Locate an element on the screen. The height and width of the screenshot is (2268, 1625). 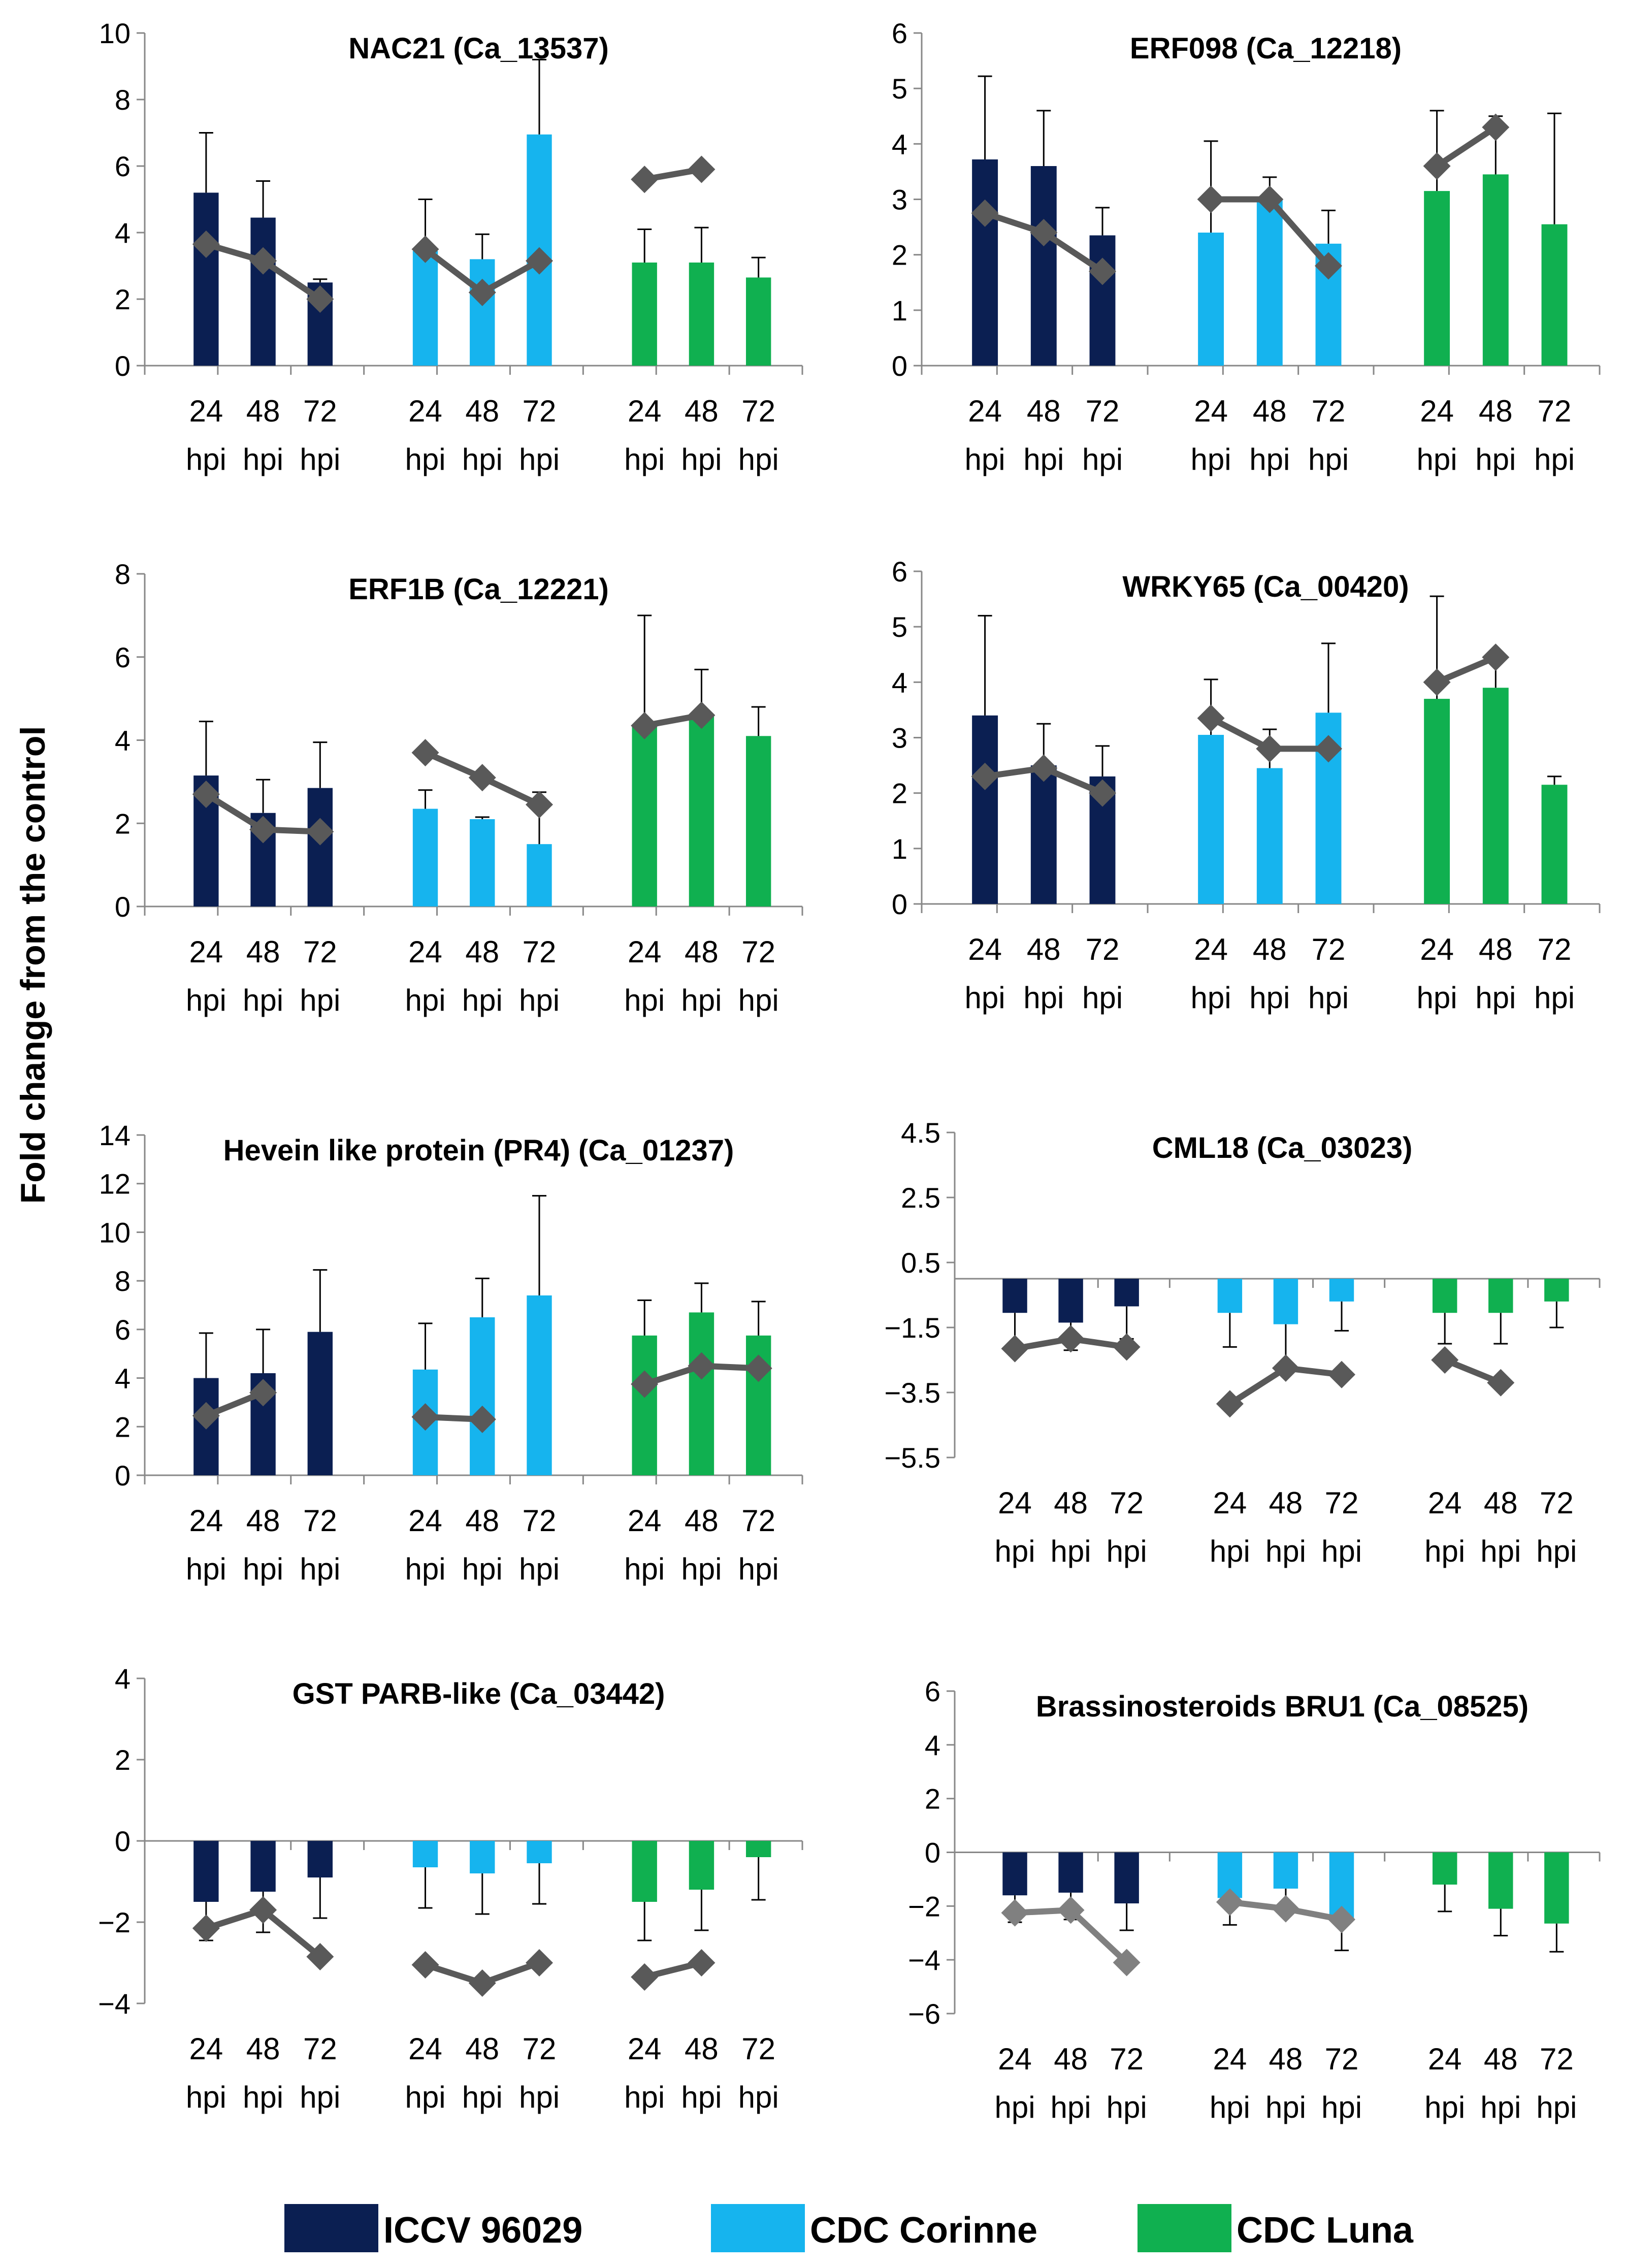
y-axis-label: Fold change from the control is located at coordinates (33, 965).